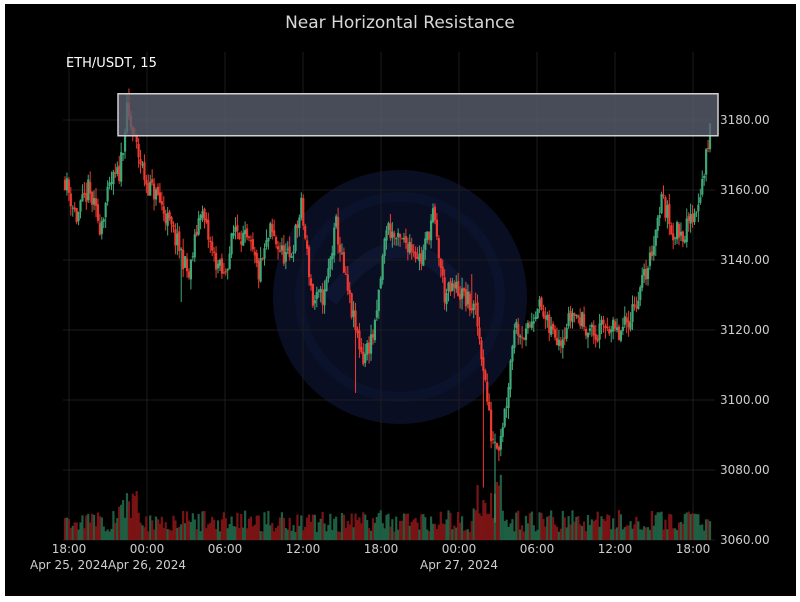 The image size is (800, 602). Describe the element at coordinates (147, 565) in the screenshot. I see `x-tick-date: Apr 26, 2024` at that location.